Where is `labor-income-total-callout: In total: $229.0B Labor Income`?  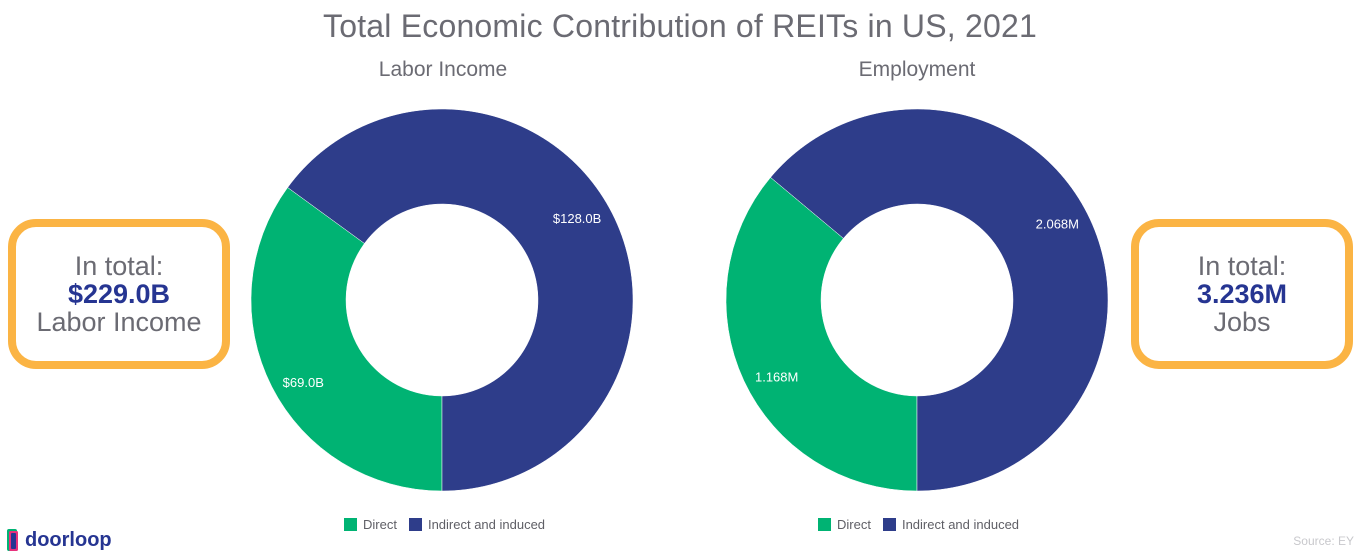 labor-income-total-callout: In total: $229.0B Labor Income is located at coordinates (119, 294).